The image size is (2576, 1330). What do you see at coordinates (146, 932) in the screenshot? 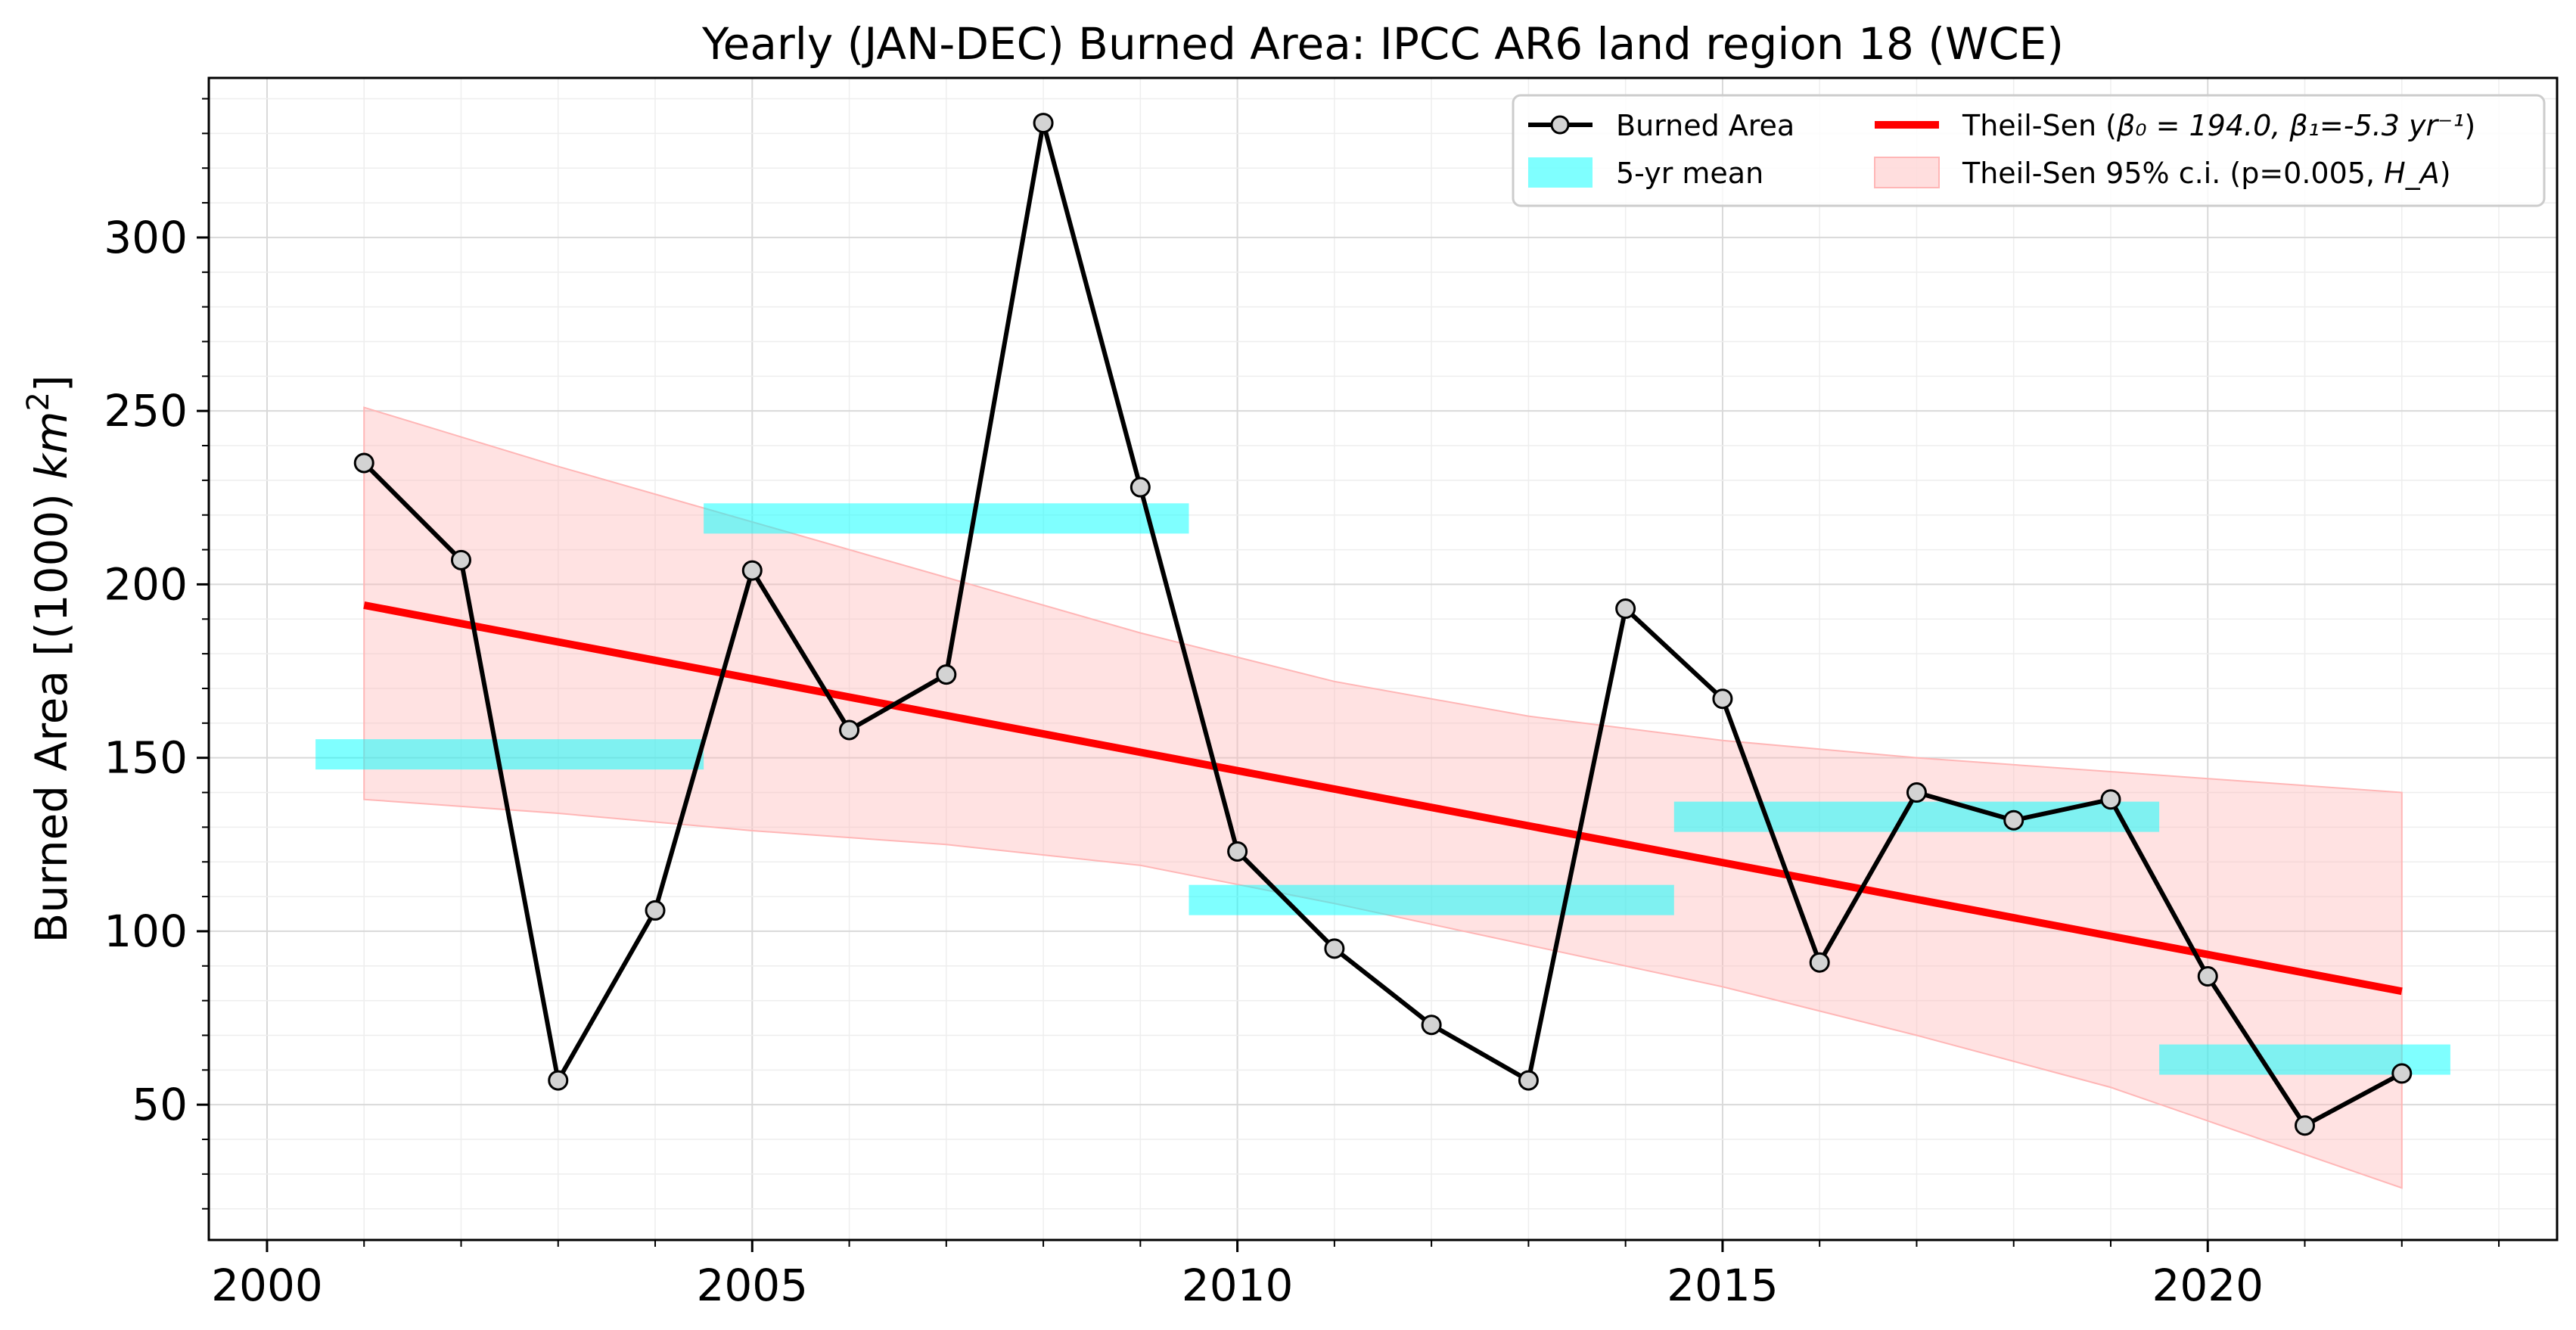
I see `y-tick-label: 100` at bounding box center [146, 932].